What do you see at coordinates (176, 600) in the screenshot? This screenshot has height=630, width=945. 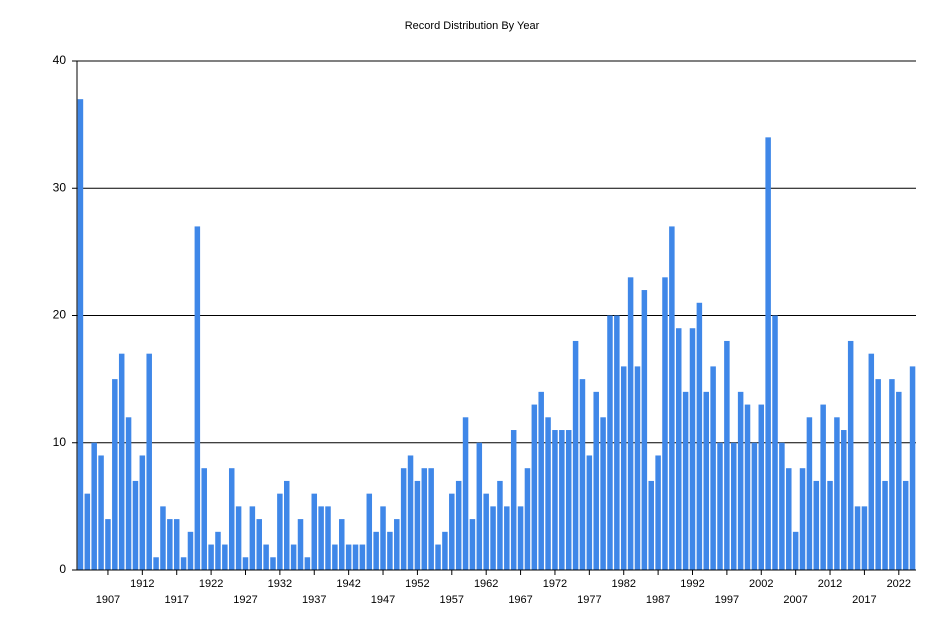 I see `x-tick-label: 1917` at bounding box center [176, 600].